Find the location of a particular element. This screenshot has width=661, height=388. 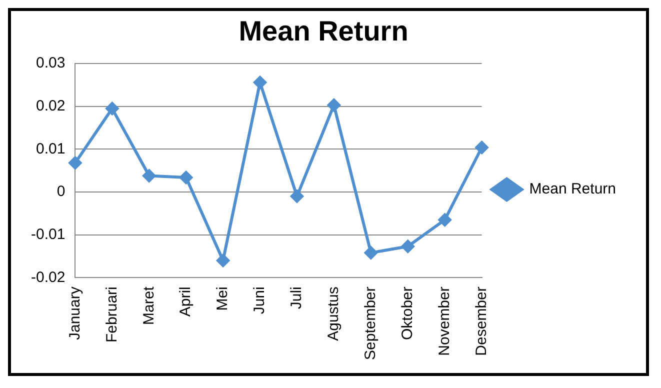

x-tick-label: Desember is located at coordinates (481, 321).